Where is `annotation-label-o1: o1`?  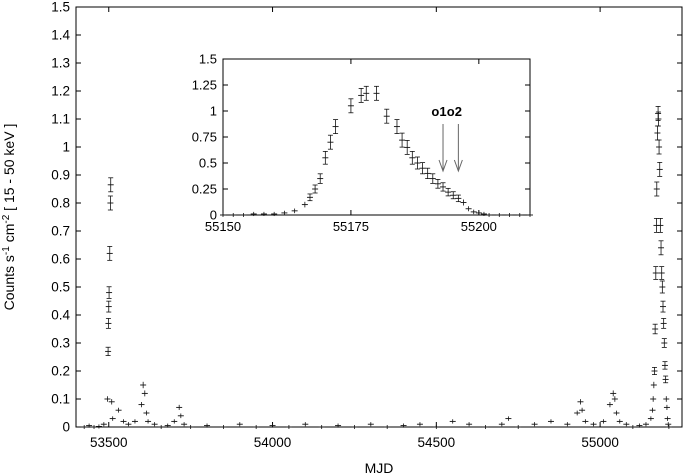
annotation-label-o1: o1 is located at coordinates (438, 111).